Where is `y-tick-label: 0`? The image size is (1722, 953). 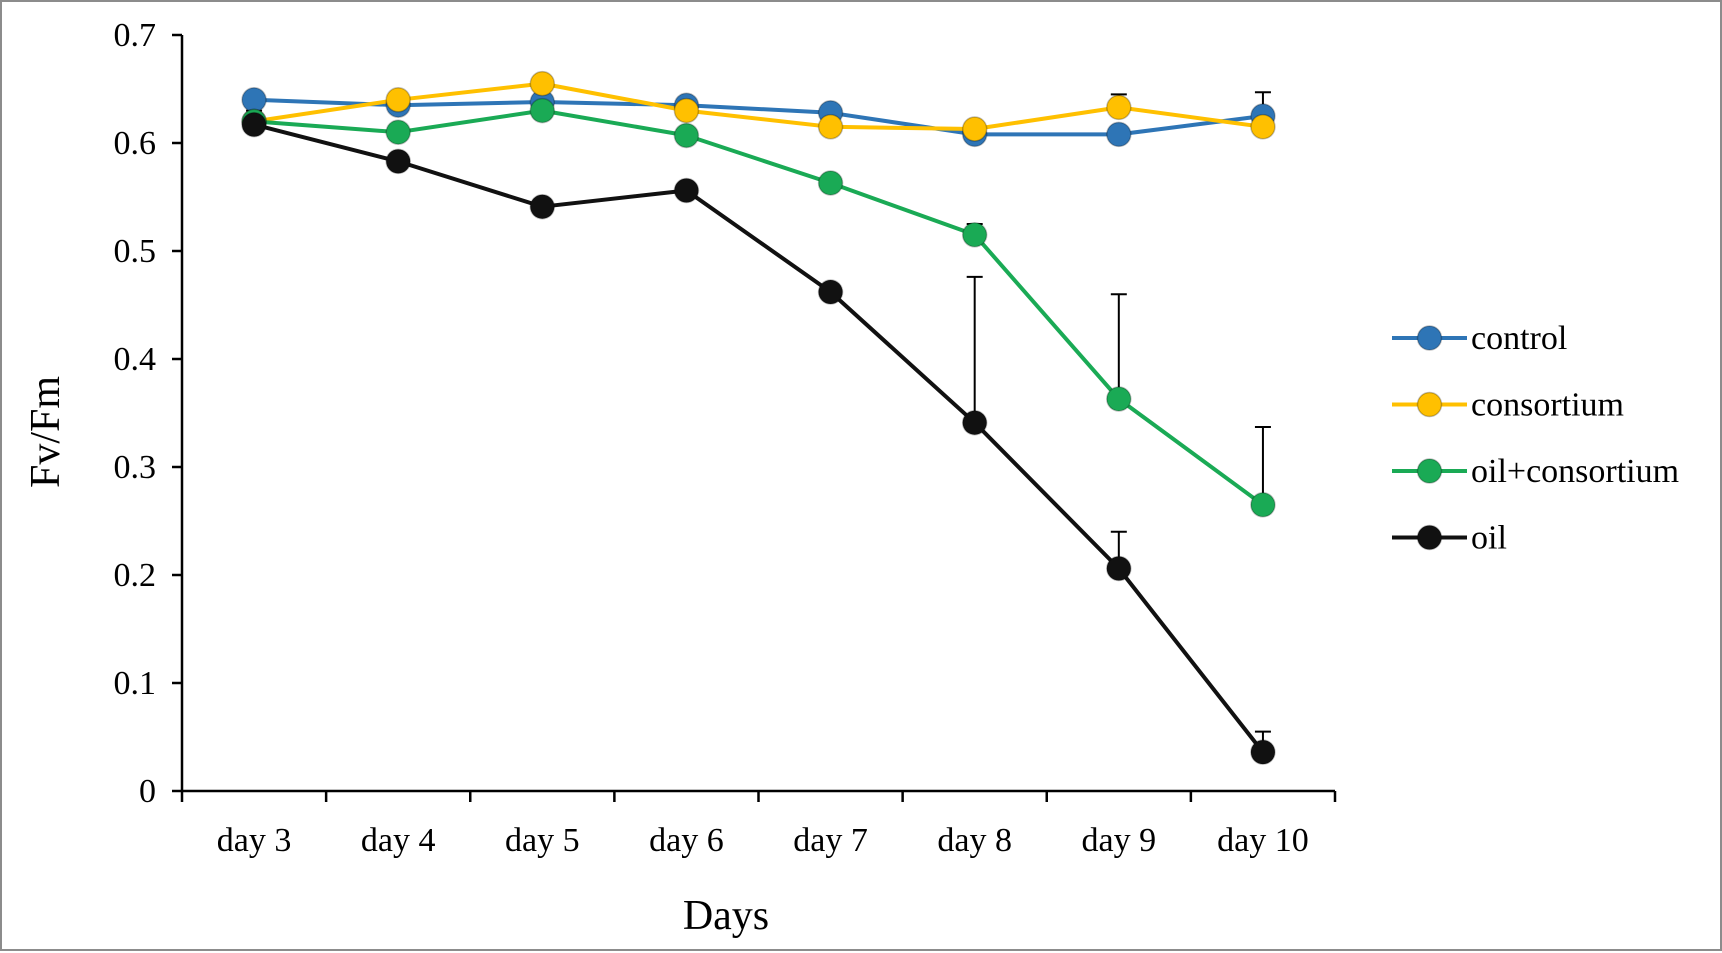
y-tick-label: 0 is located at coordinates (147, 791).